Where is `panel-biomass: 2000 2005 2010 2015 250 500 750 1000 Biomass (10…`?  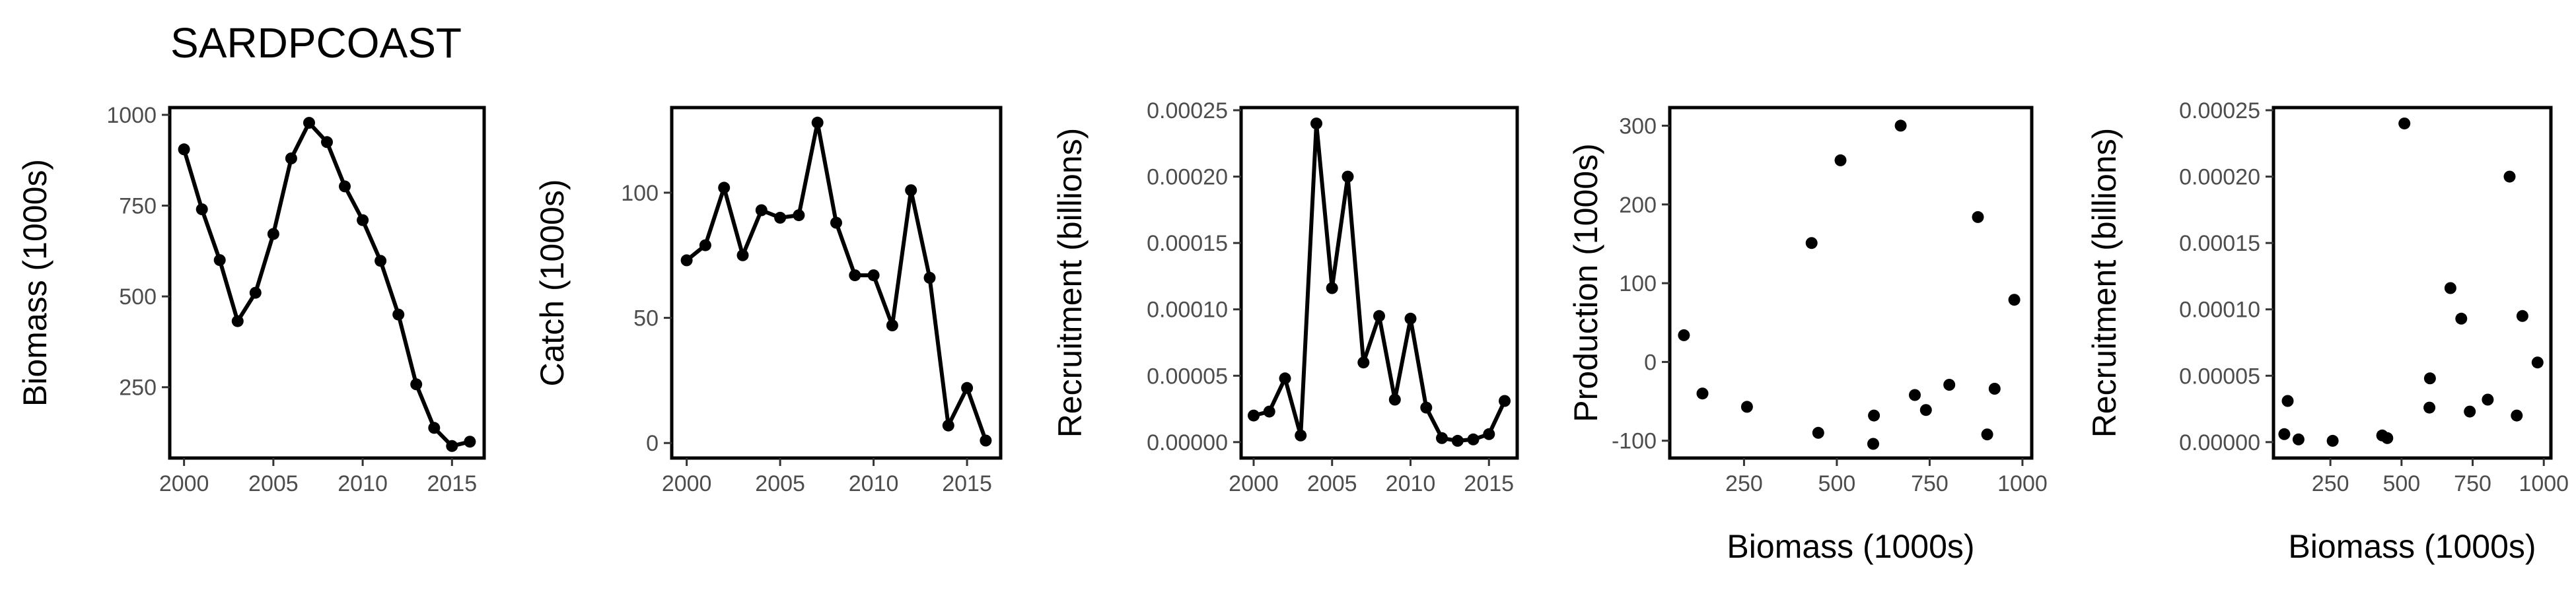 panel-biomass: 2000 2005 2010 2015 250 500 750 1000 Biomass (10… is located at coordinates (251, 300).